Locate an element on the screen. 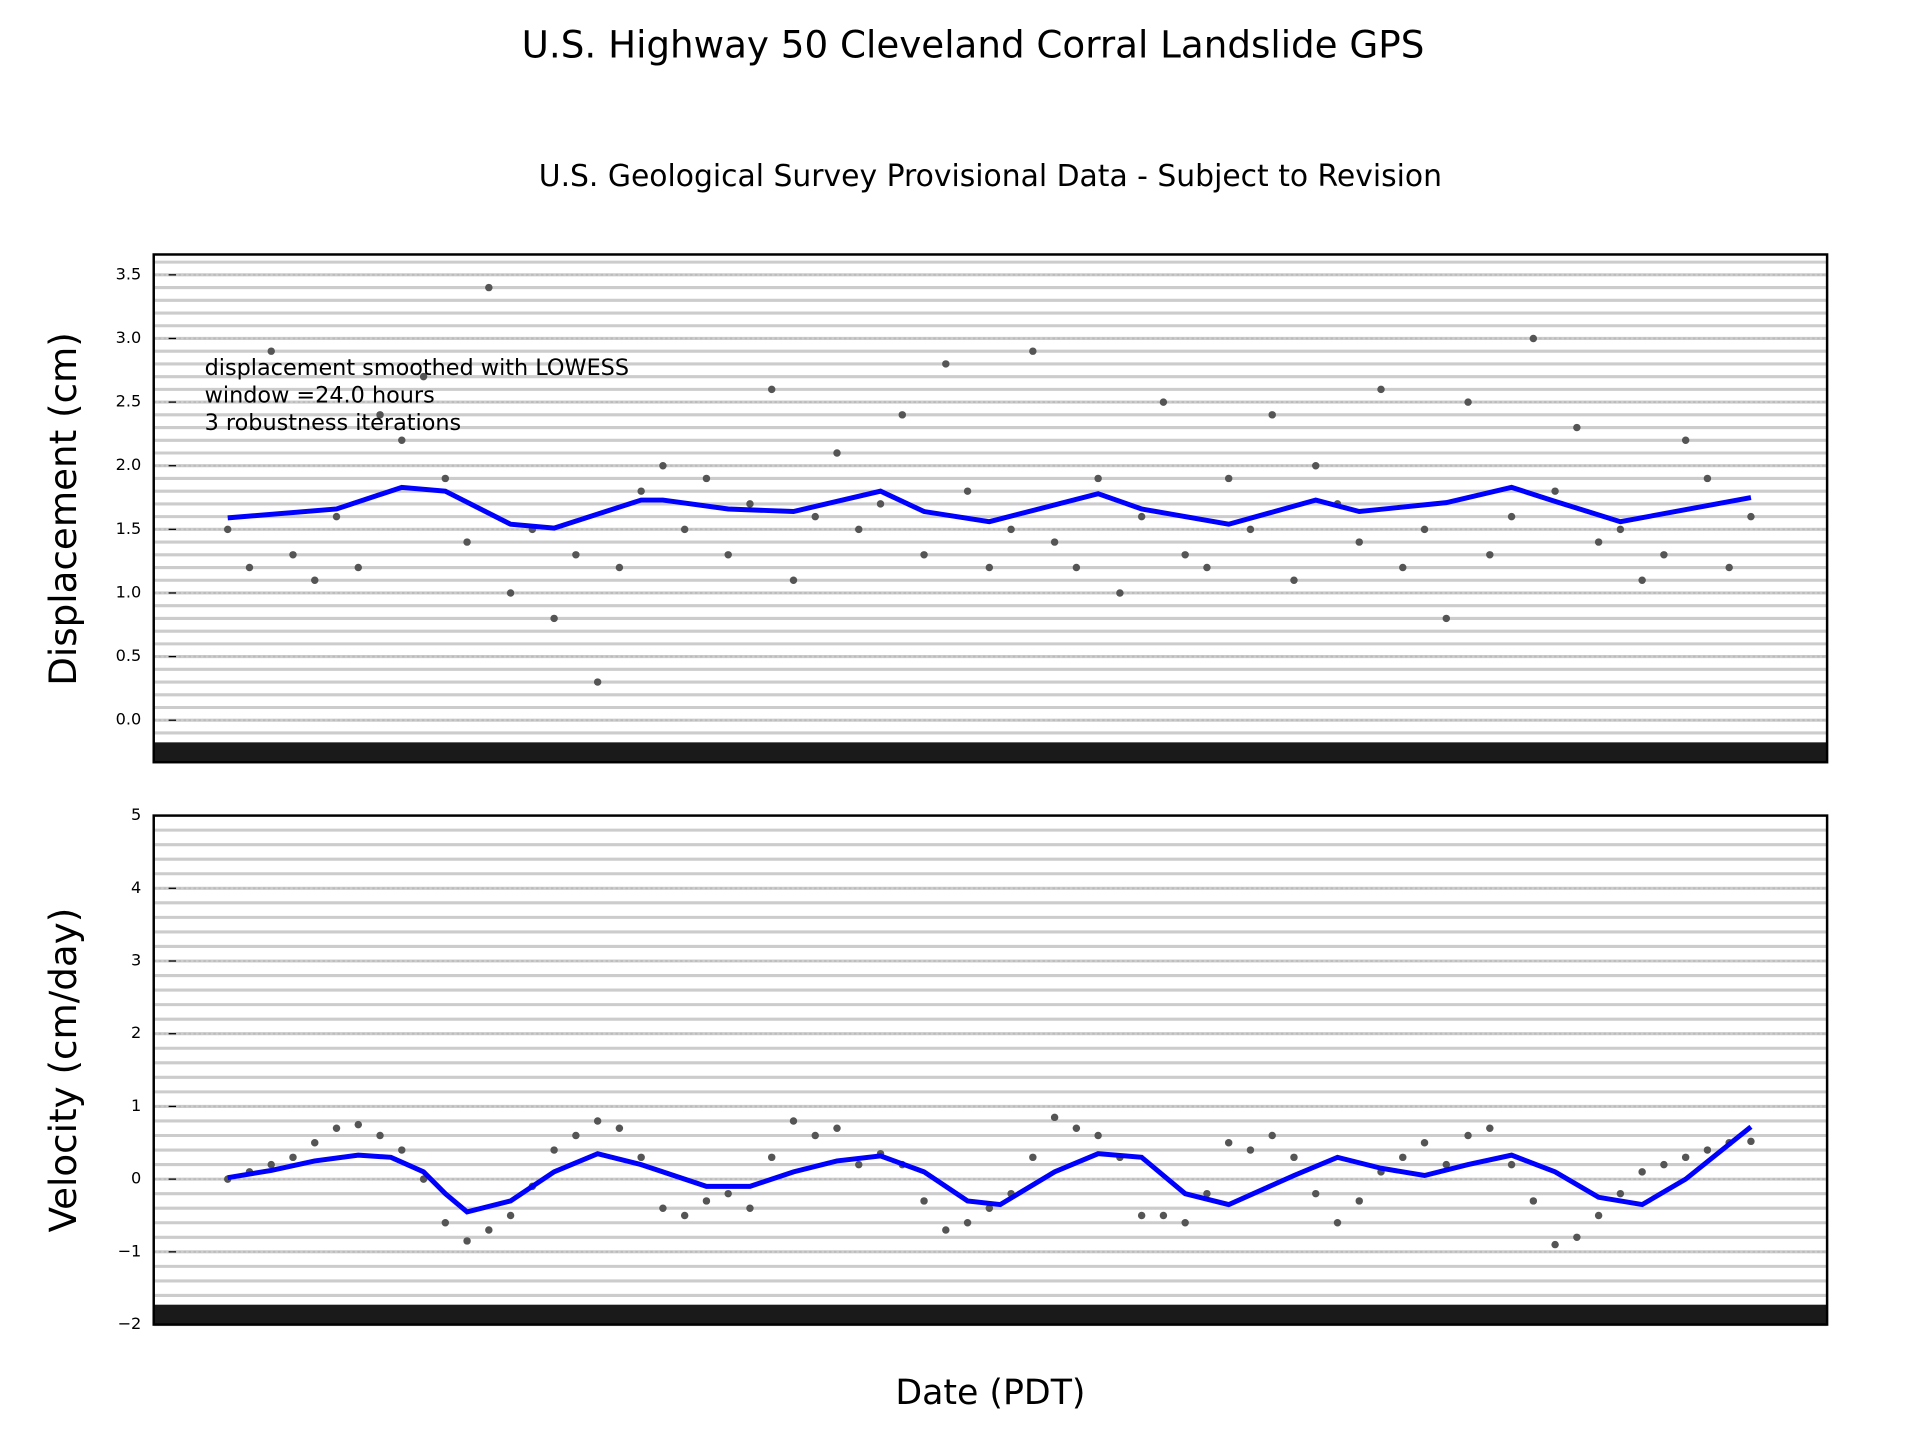 Image resolution: width=1920 pixels, height=1440 pixels. y-tick-label: 2 is located at coordinates (136, 1032).